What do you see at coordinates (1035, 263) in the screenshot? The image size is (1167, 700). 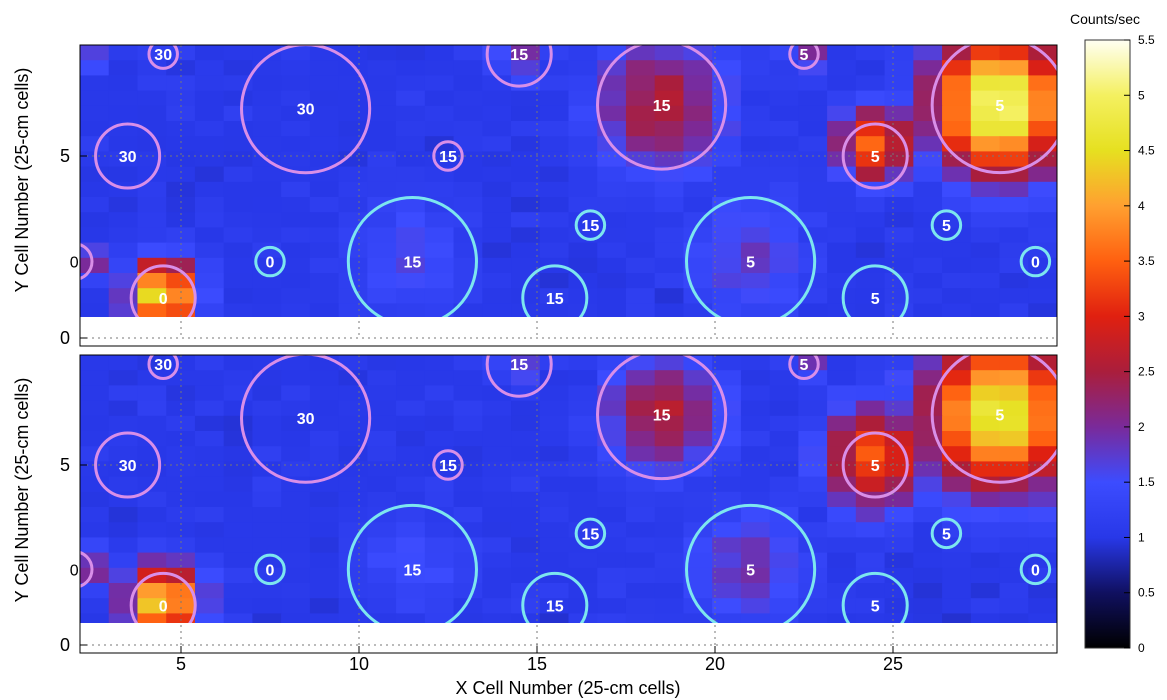 I see `circle-label: 0` at bounding box center [1035, 263].